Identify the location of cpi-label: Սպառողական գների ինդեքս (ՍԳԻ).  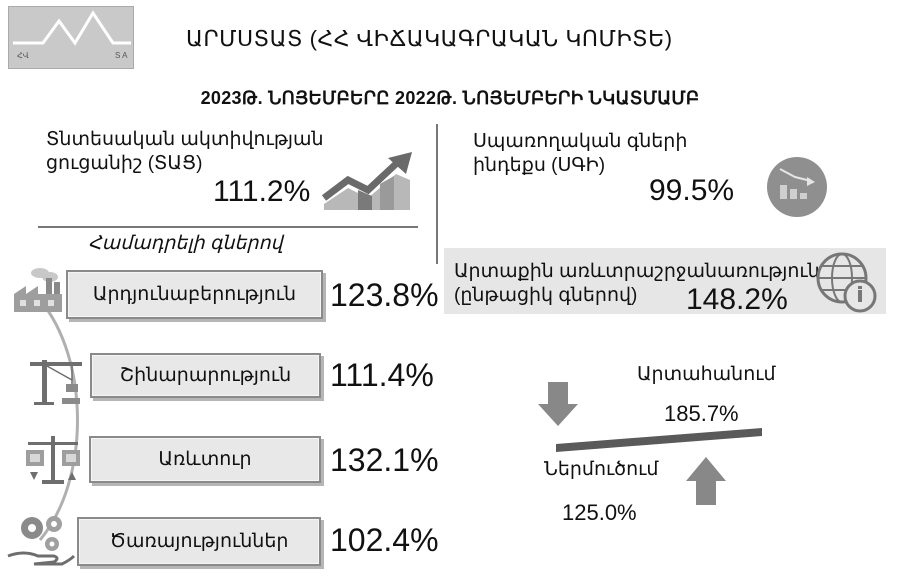
(580, 153).